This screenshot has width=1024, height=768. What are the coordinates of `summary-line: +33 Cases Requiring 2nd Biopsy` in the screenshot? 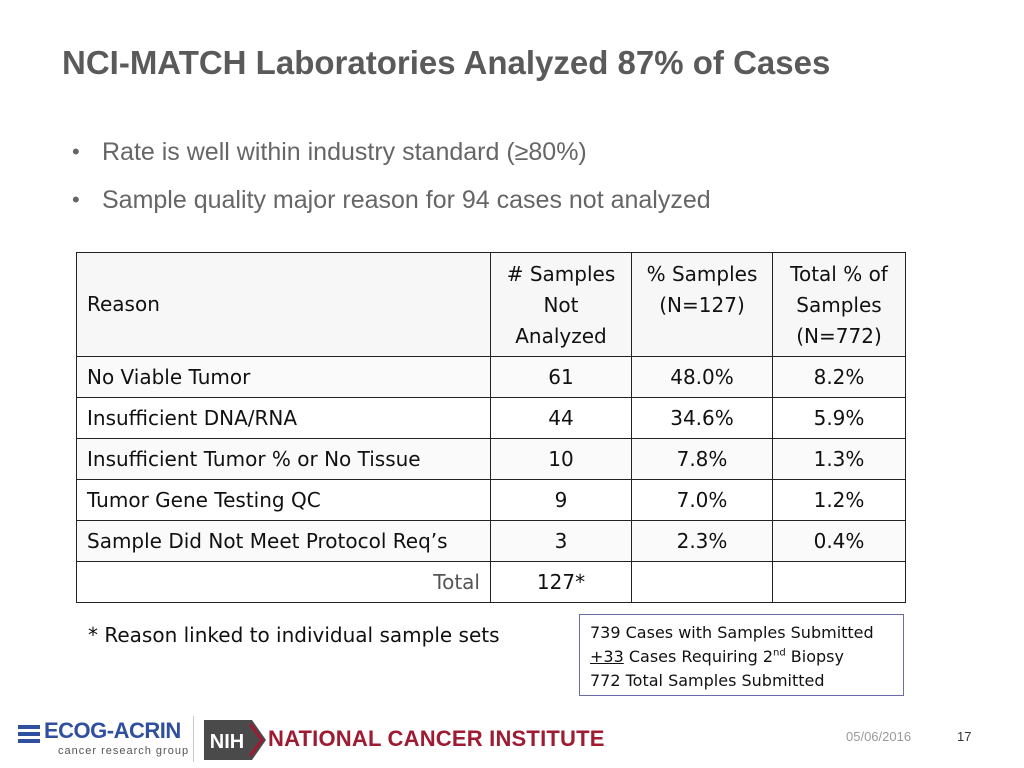 It's located at (741, 657).